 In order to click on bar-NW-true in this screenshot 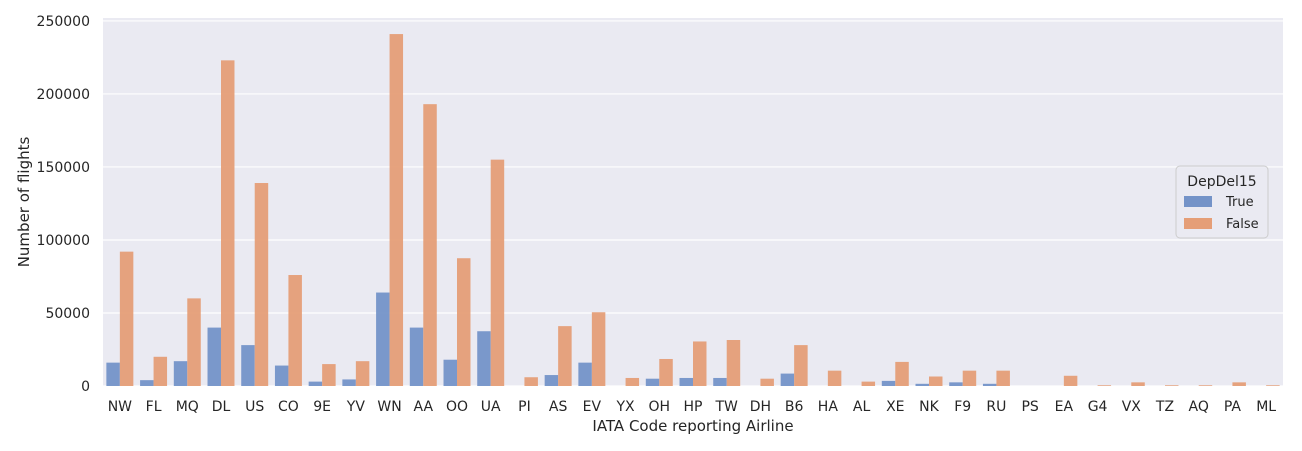, I will do `click(113, 374)`.